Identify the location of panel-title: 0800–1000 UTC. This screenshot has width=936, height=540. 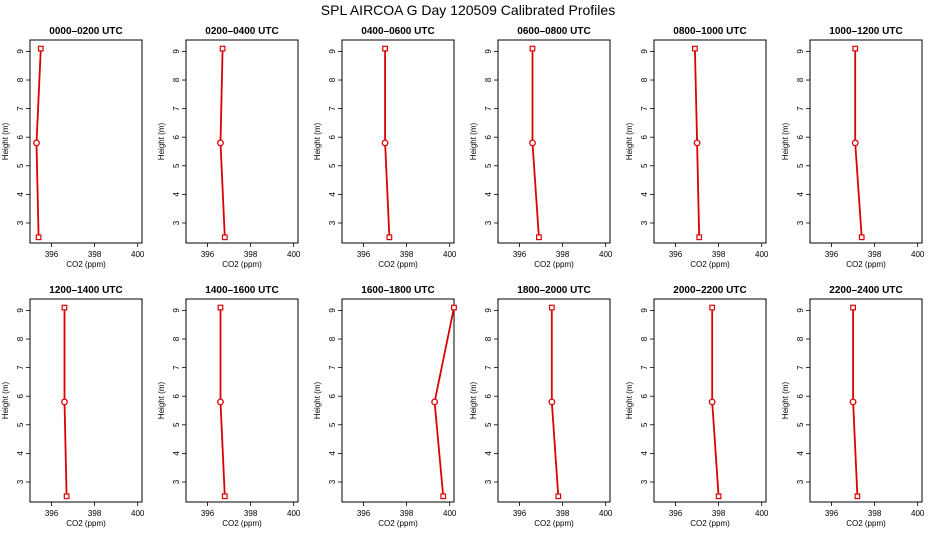
(709, 31).